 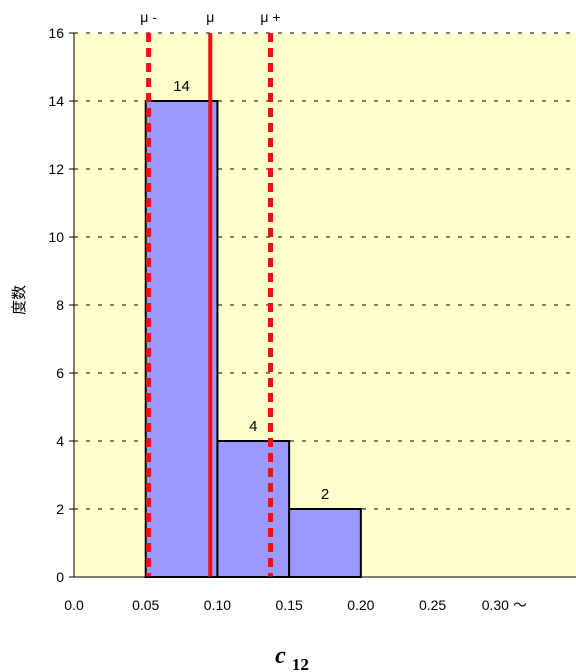 I want to click on x-tick-label: 0.20, so click(x=360, y=605).